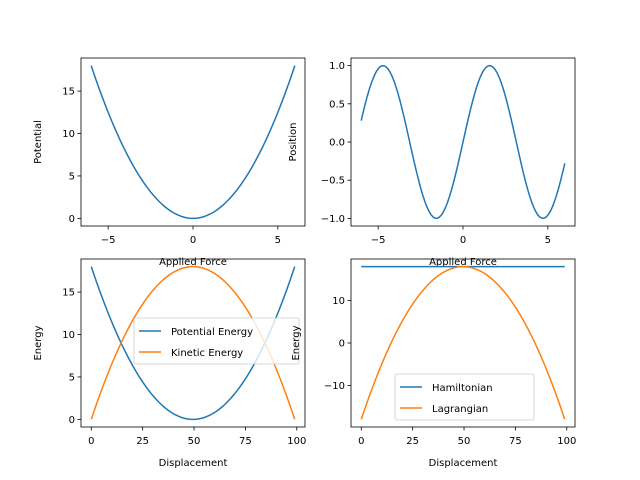  What do you see at coordinates (38, 142) in the screenshot?
I see `y-axis-label: Potential` at bounding box center [38, 142].